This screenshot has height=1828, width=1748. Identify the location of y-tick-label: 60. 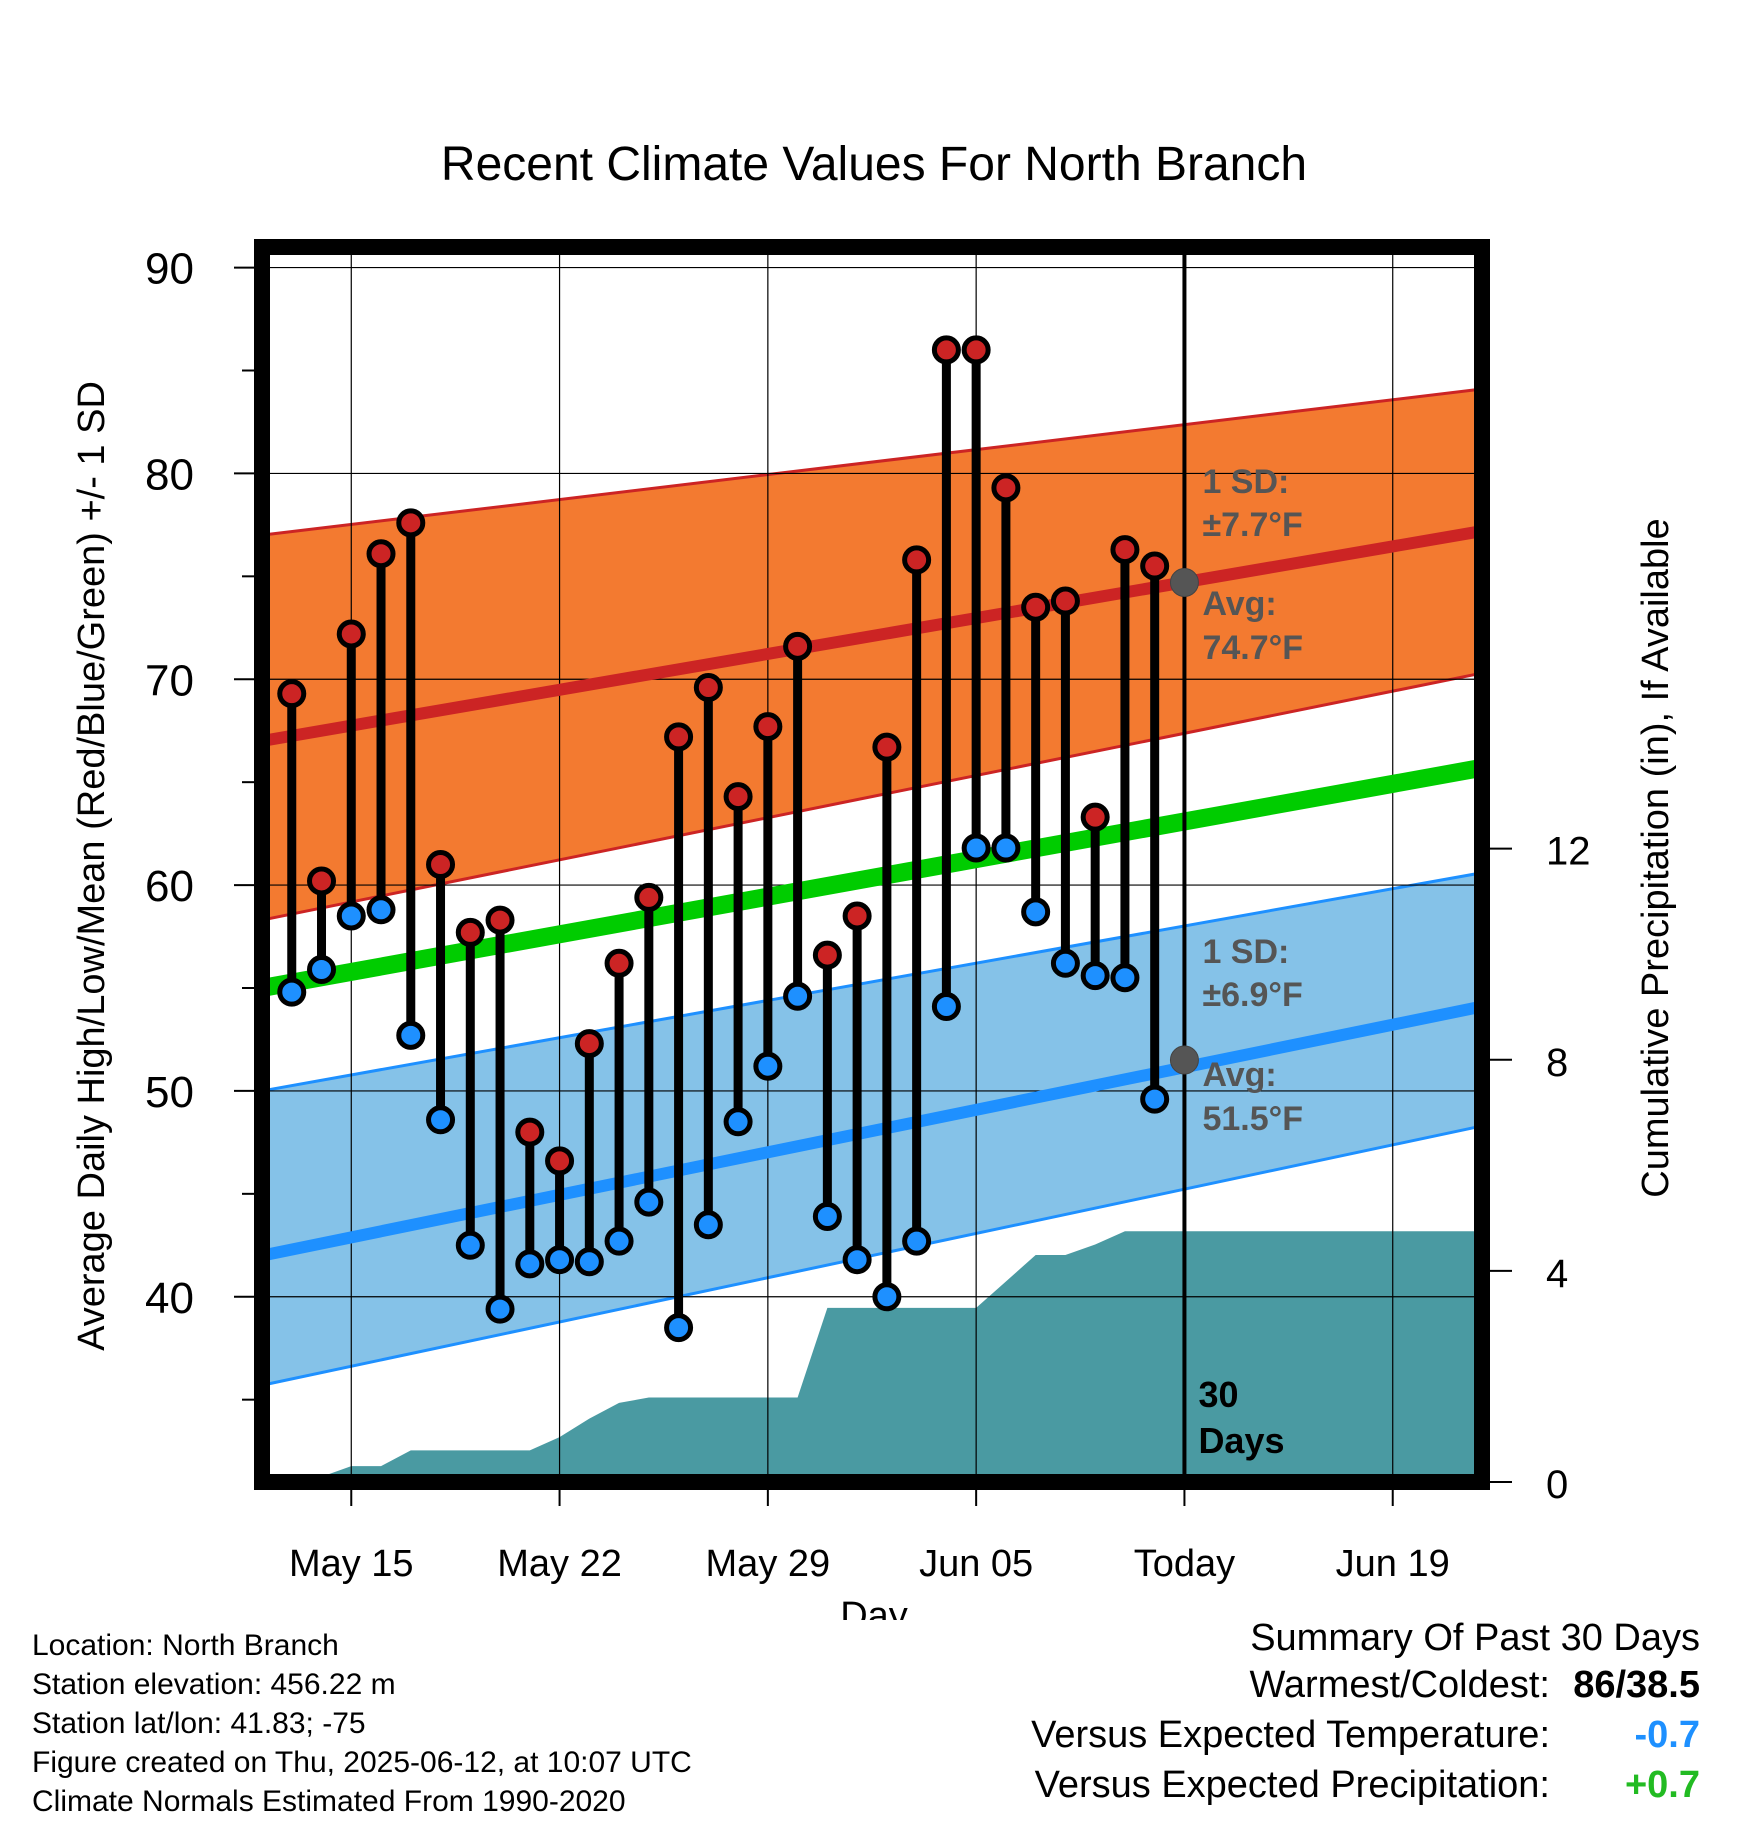
(169, 886).